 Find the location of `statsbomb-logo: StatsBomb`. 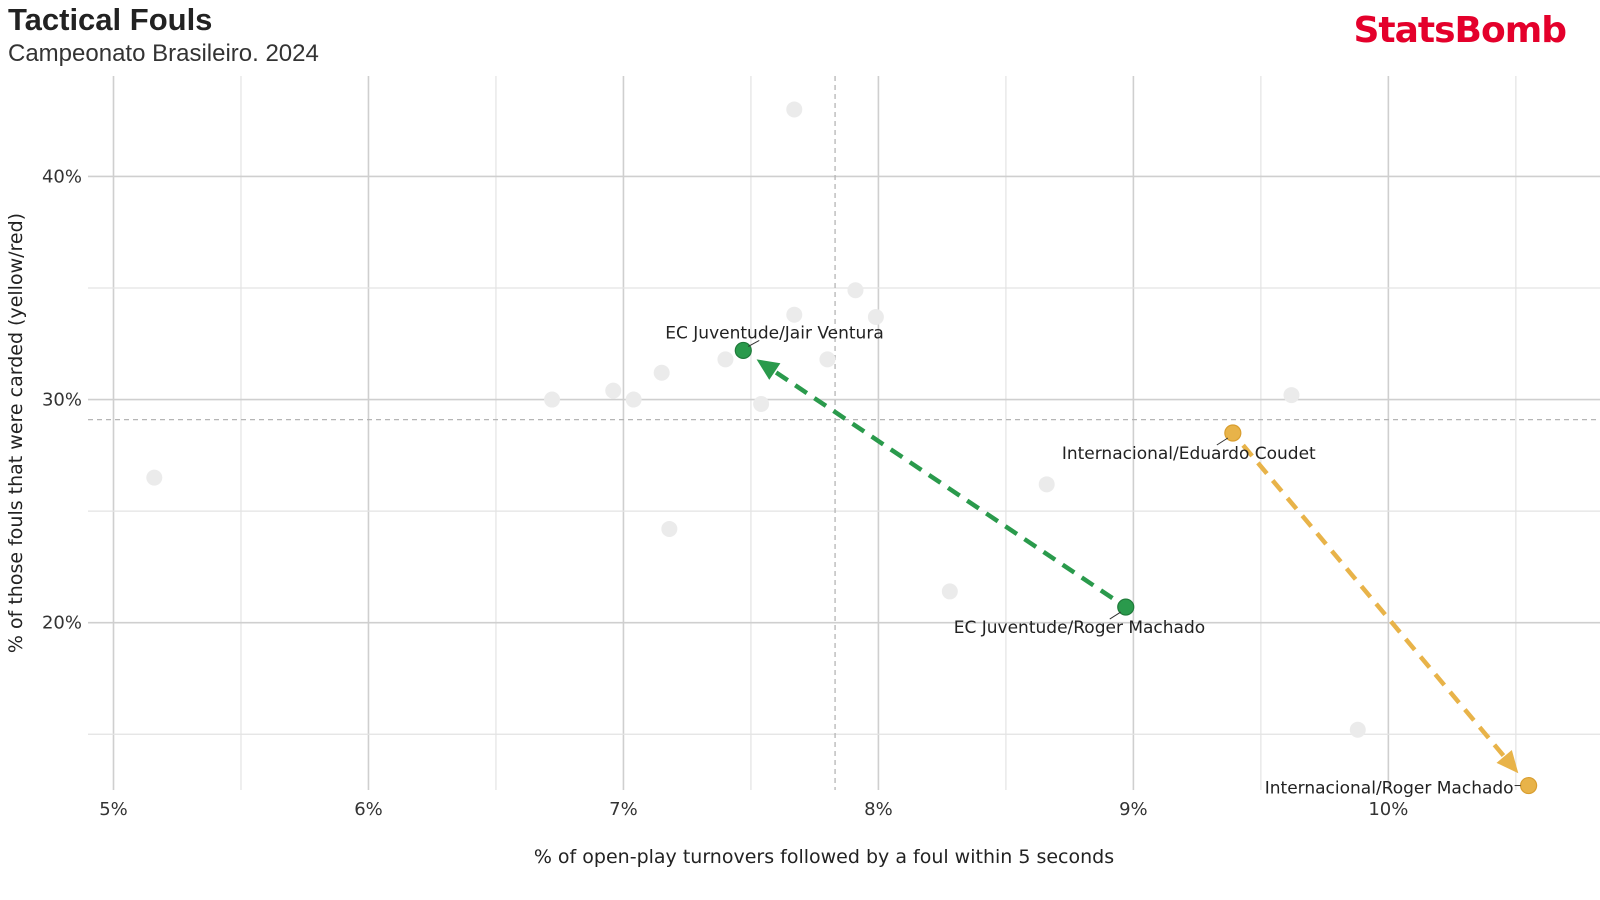

statsbomb-logo: StatsBomb is located at coordinates (1460, 30).